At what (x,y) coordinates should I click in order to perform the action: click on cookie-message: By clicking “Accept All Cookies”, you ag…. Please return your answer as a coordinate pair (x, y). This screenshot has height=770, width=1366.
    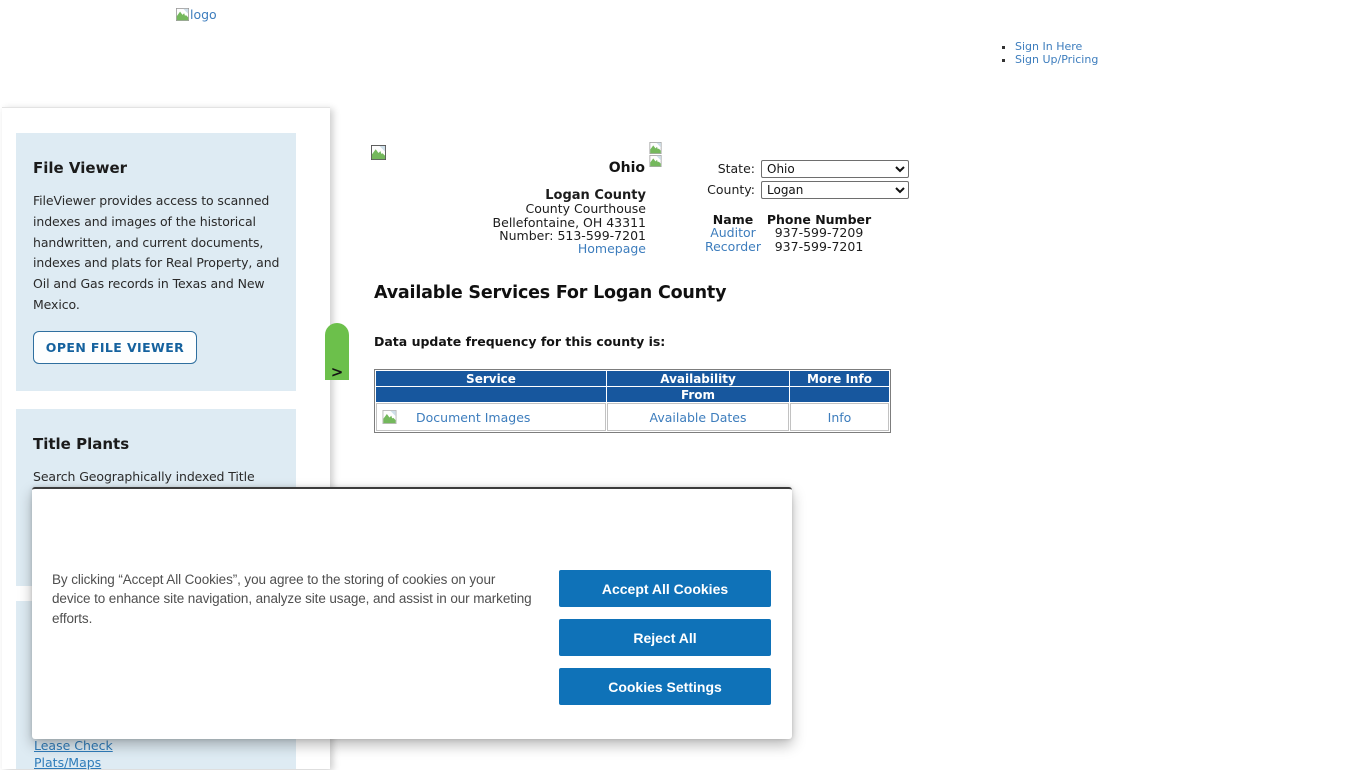
    Looking at the image, I should click on (292, 599).